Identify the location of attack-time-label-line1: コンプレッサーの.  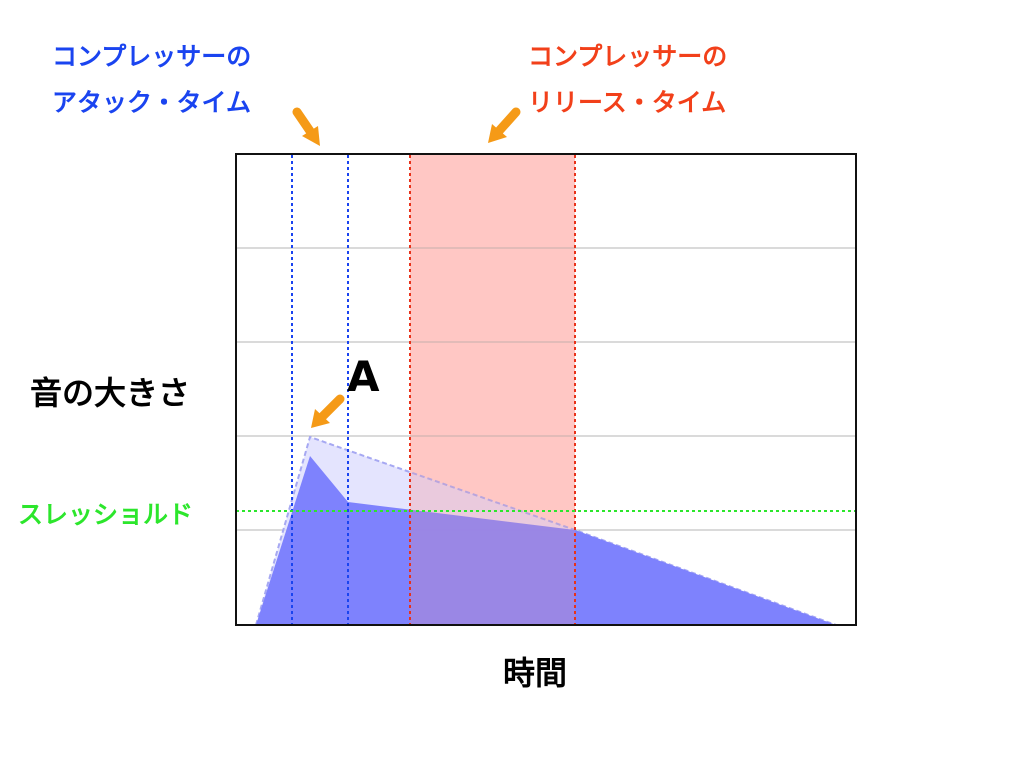
(152, 56).